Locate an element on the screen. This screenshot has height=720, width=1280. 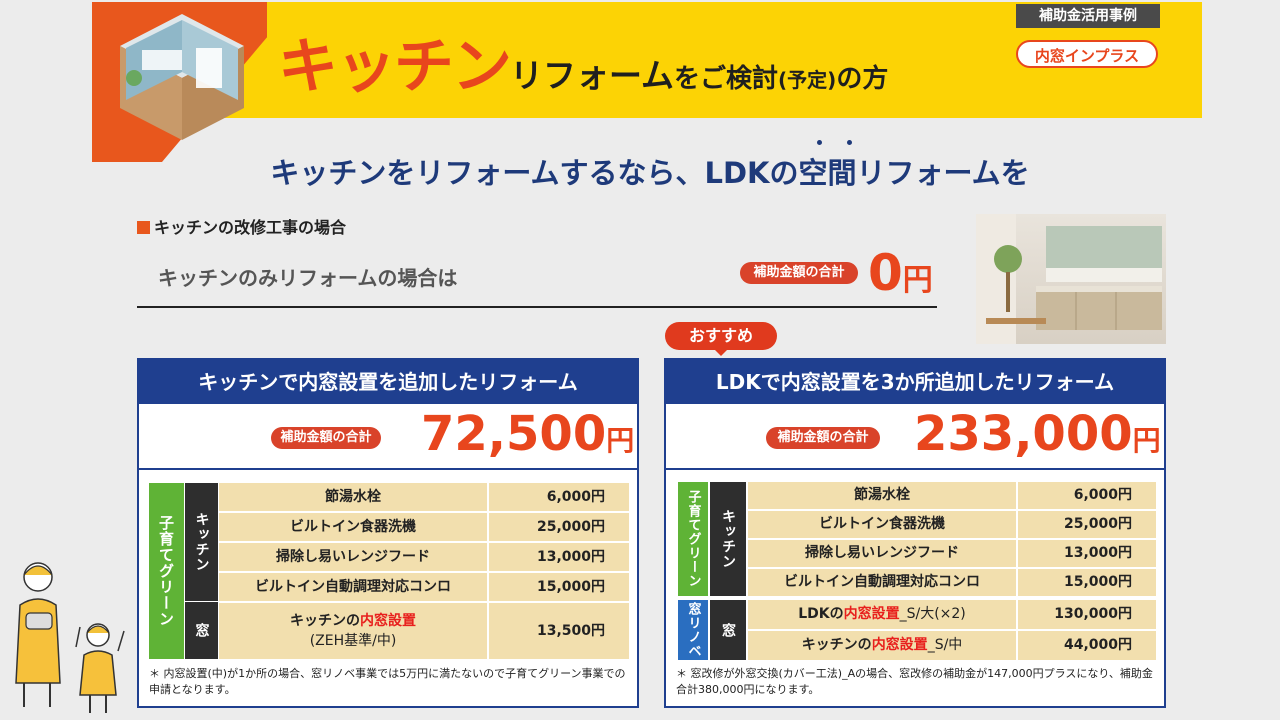
mother-child-cooking-illustration is located at coordinates (70, 637).